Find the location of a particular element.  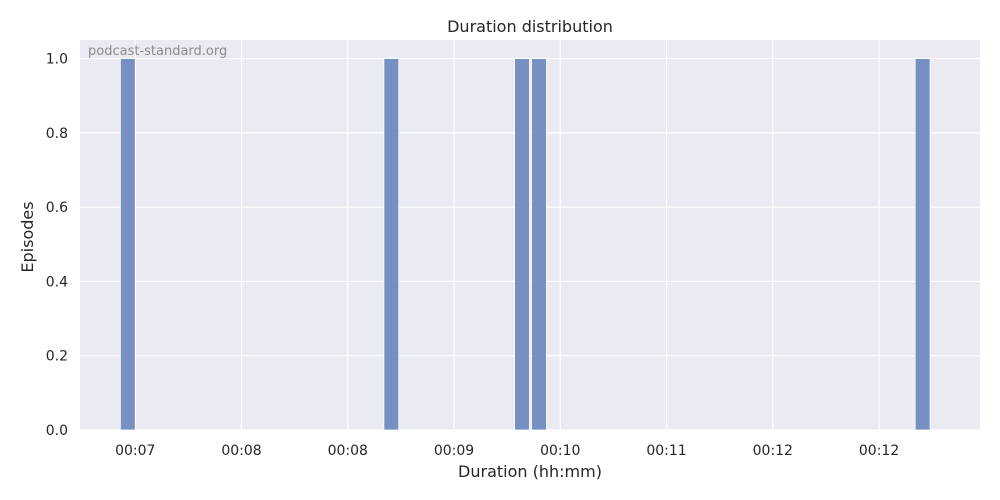

x-tick-label: 00:11 is located at coordinates (666, 451).